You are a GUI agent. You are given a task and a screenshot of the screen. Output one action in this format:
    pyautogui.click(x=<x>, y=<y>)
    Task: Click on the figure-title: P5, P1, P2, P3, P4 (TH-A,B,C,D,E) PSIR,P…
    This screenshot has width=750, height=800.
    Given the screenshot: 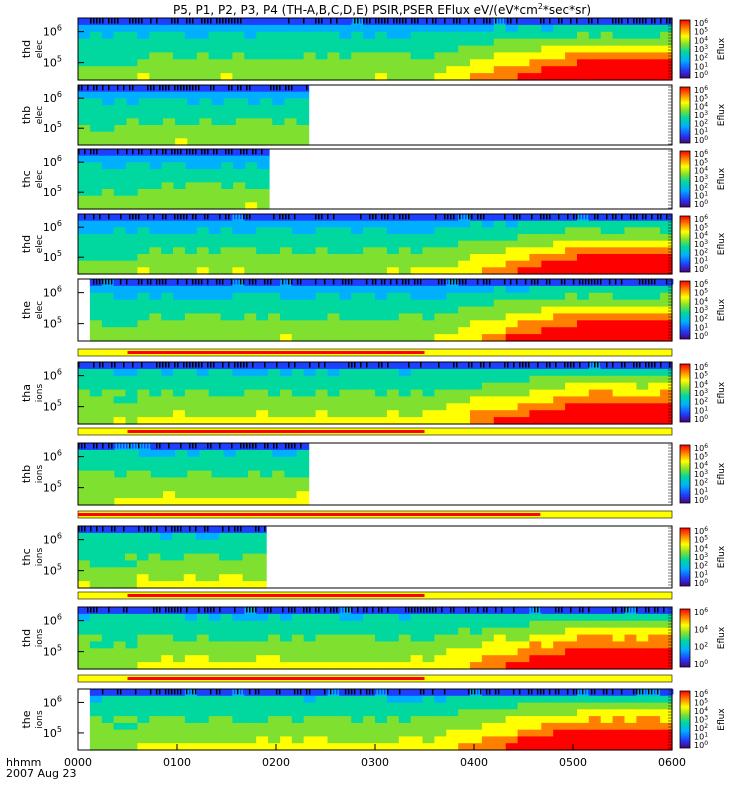 What is the action you would take?
    pyautogui.click(x=382, y=9)
    